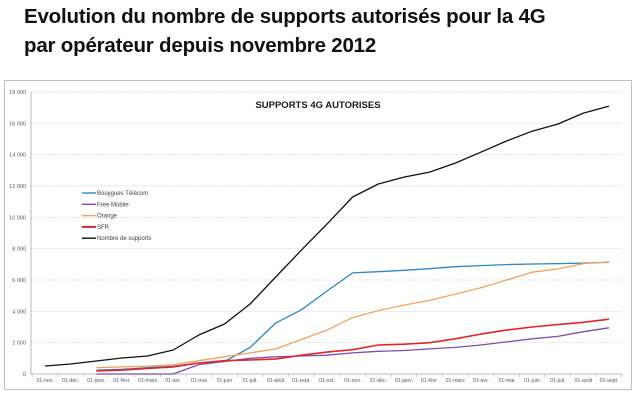 Image resolution: width=640 pixels, height=400 pixels. Describe the element at coordinates (317, 105) in the screenshot. I see `chart-title: SUPPORTS 4G AUTORISES` at that location.